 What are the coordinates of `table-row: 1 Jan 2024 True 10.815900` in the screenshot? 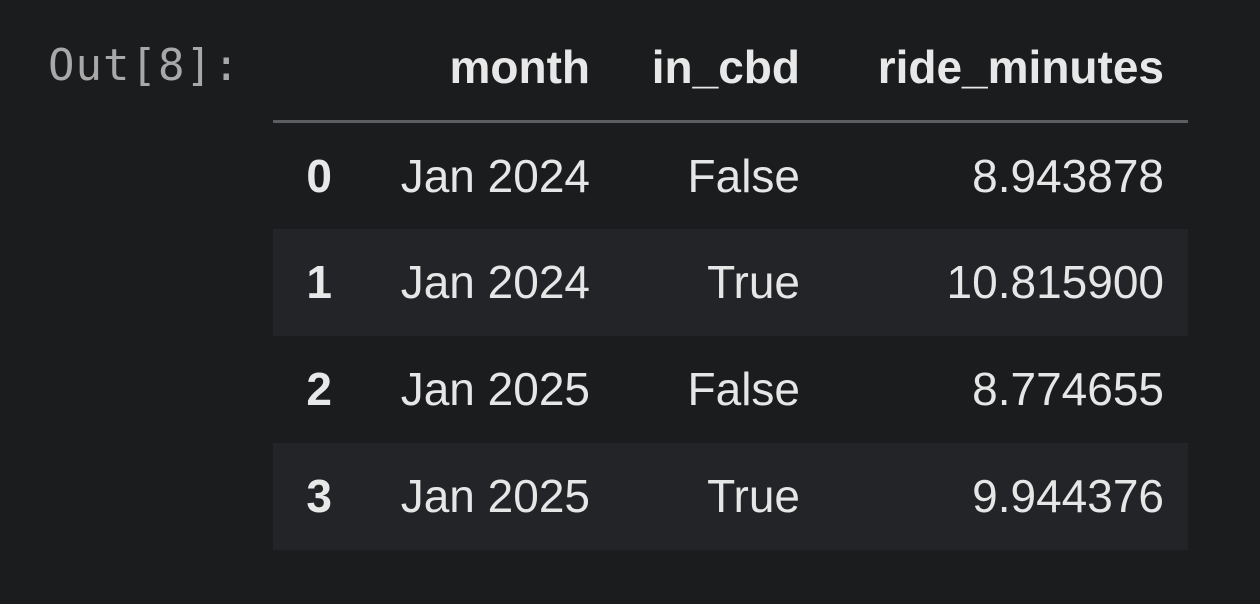 It's located at (730, 282).